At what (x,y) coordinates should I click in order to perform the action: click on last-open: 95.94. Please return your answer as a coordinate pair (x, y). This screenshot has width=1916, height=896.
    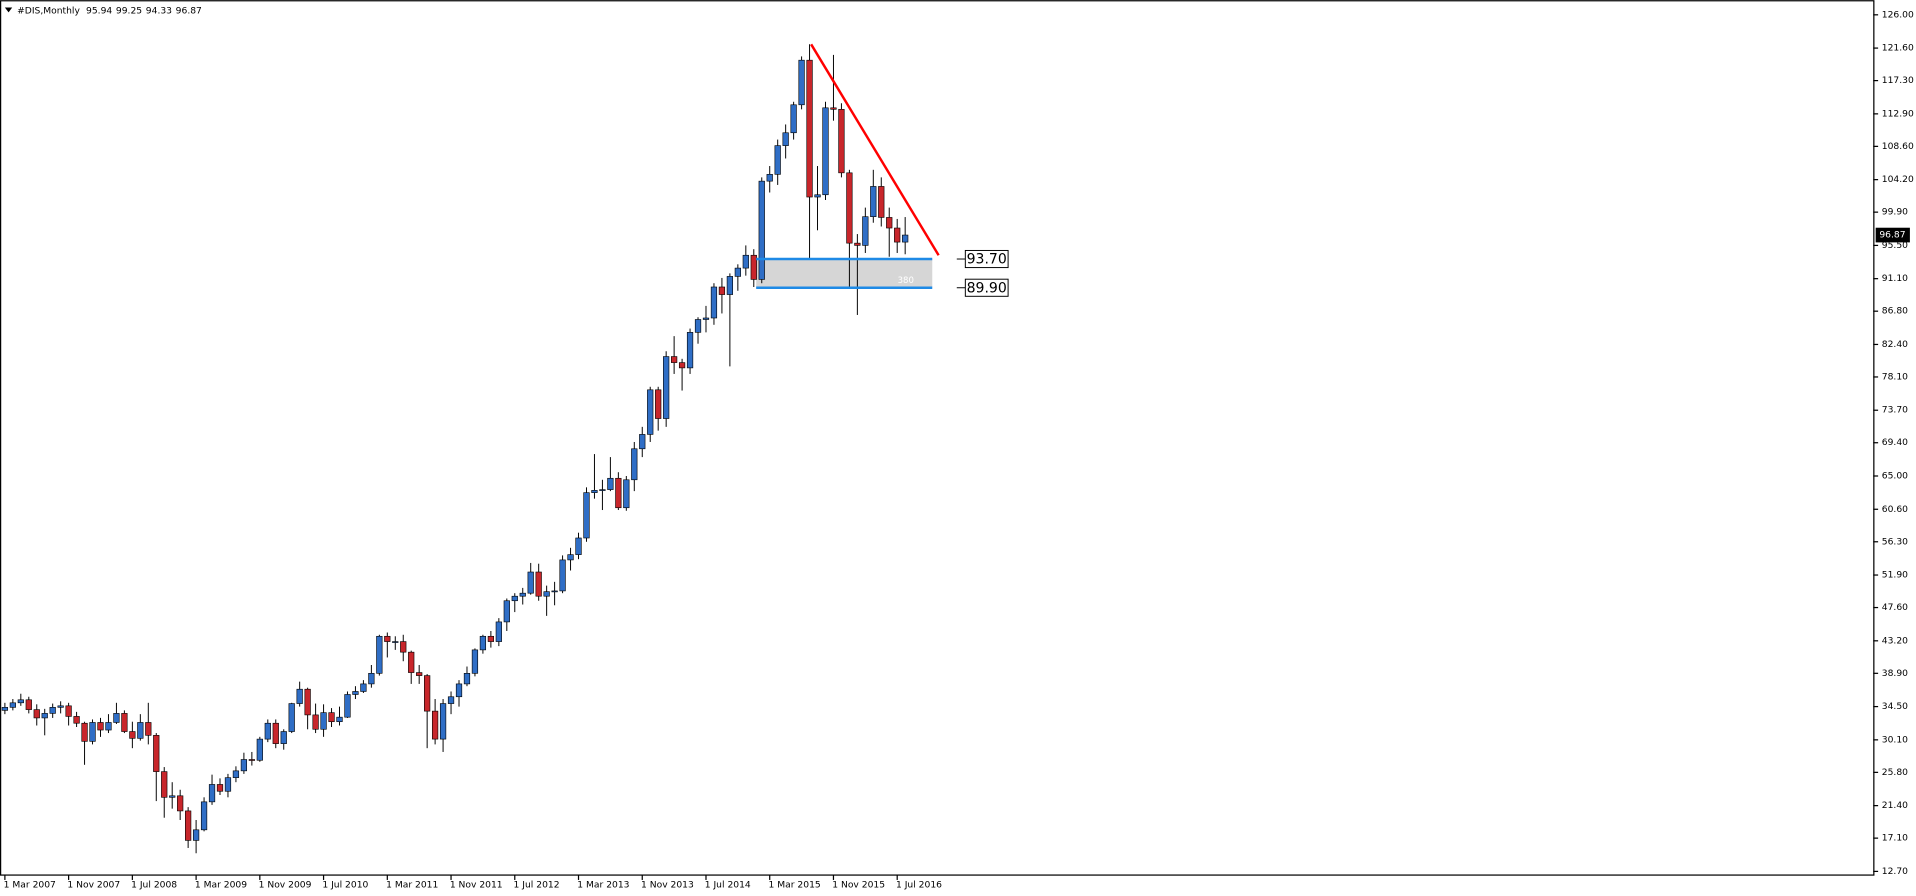
    Looking at the image, I should click on (99, 10).